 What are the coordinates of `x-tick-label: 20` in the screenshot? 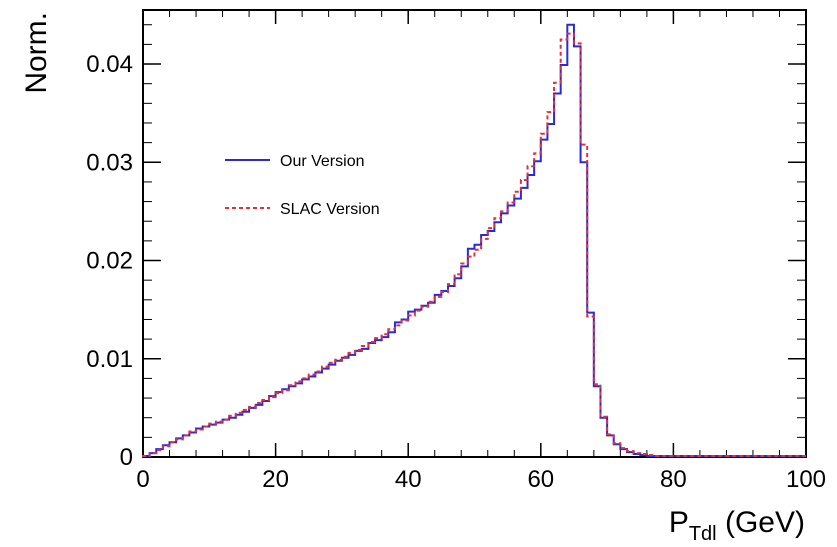 It's located at (275, 479).